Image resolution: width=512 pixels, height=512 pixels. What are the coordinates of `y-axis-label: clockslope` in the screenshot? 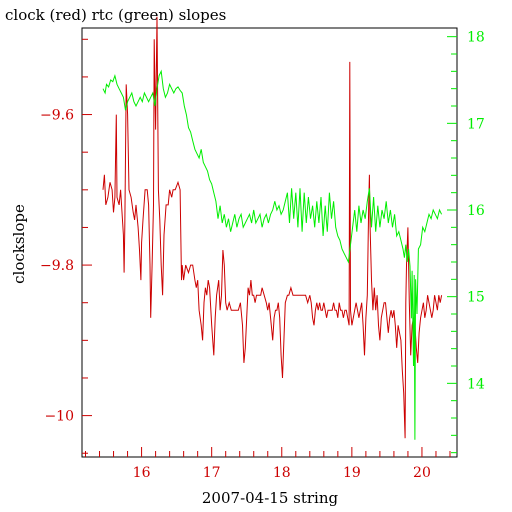 It's located at (19, 244).